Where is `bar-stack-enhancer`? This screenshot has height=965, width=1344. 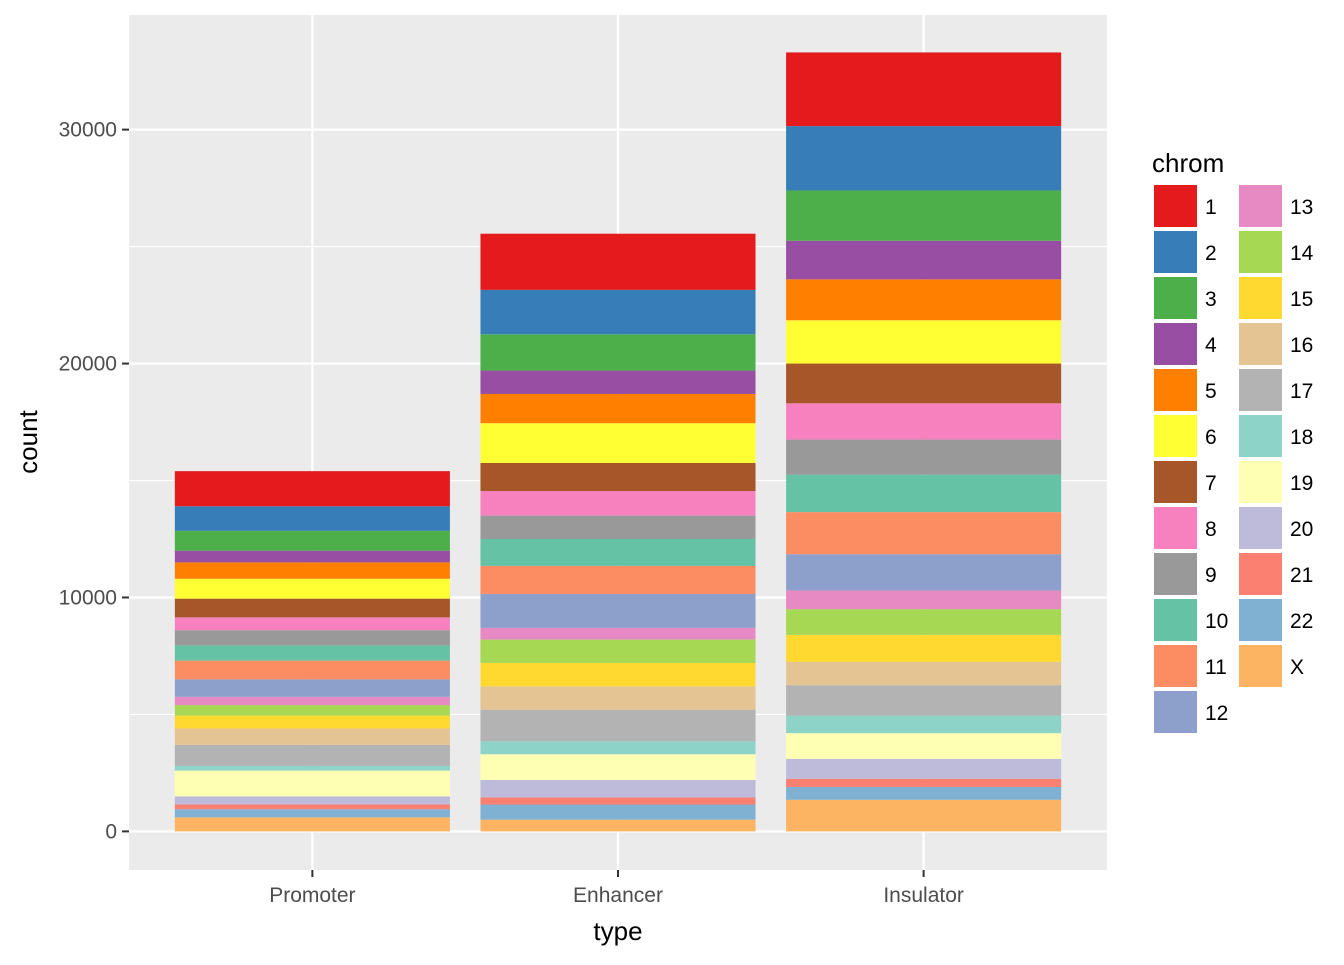 bar-stack-enhancer is located at coordinates (618, 532).